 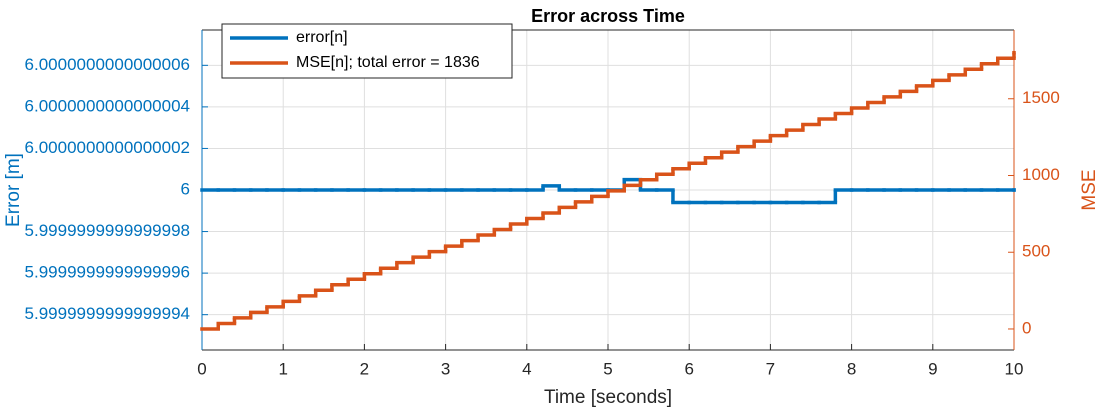 I want to click on y-axis-label: Error [m], so click(x=13, y=190).